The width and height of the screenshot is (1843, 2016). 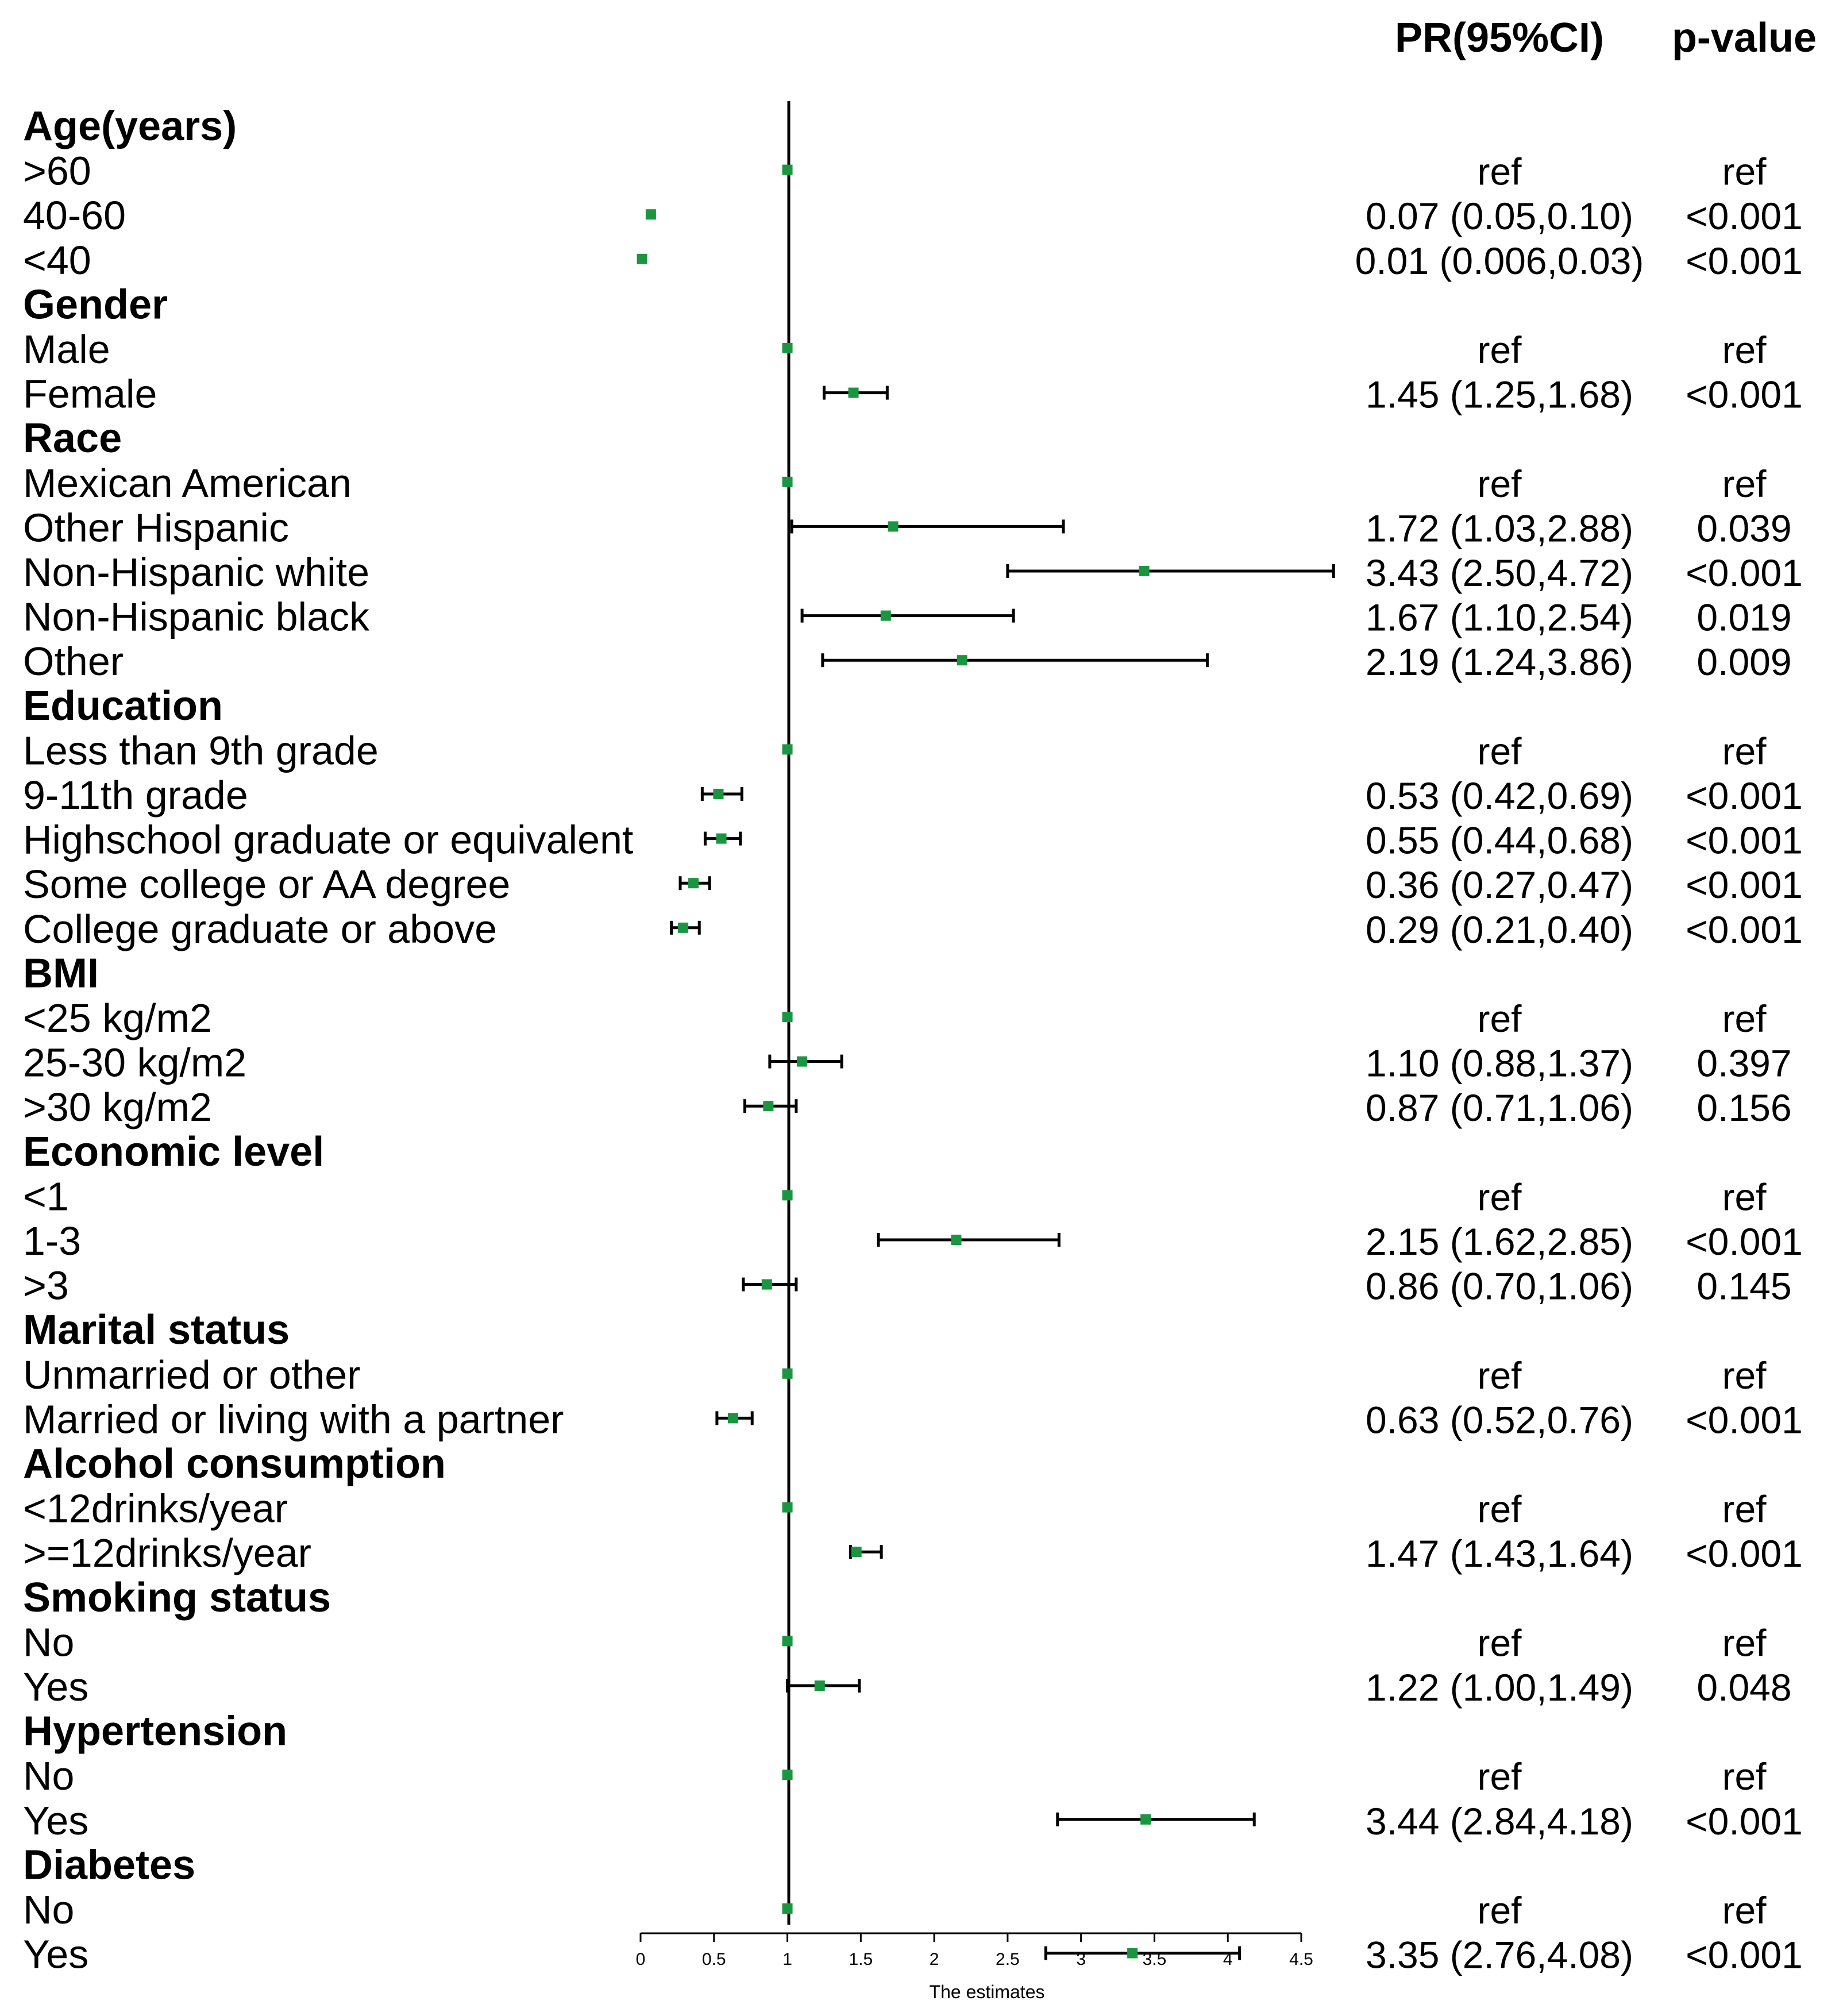 What do you see at coordinates (1499, 216) in the screenshot?
I see `ci-value: 0.07 (0.05,0.10)` at bounding box center [1499, 216].